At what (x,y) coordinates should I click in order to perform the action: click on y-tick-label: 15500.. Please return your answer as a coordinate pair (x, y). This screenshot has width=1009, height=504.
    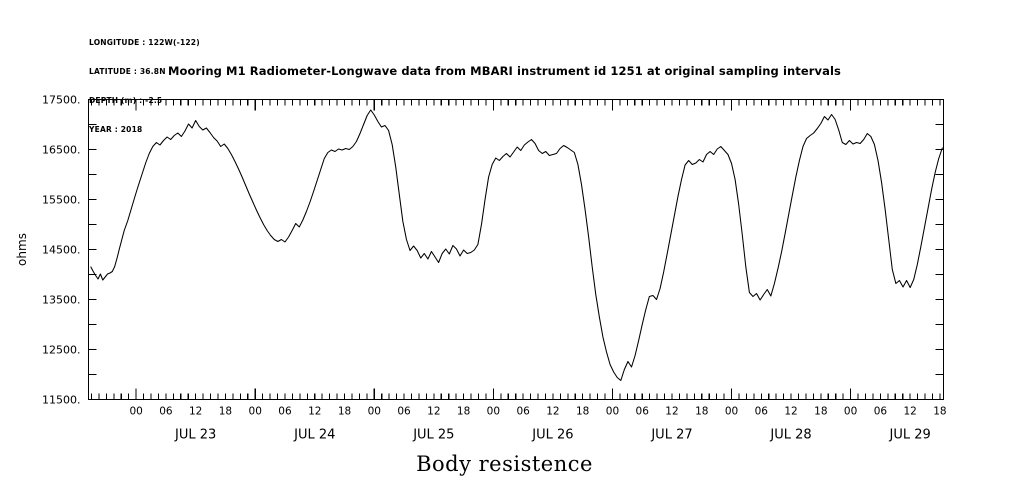
    Looking at the image, I should click on (61, 200).